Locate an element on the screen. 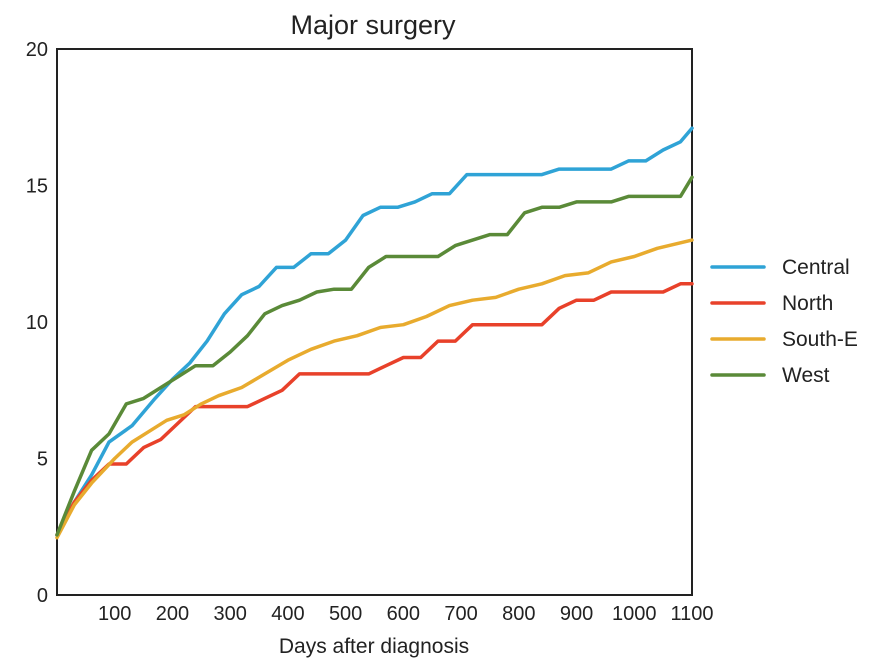  x-tick-label: 1000 is located at coordinates (634, 614).